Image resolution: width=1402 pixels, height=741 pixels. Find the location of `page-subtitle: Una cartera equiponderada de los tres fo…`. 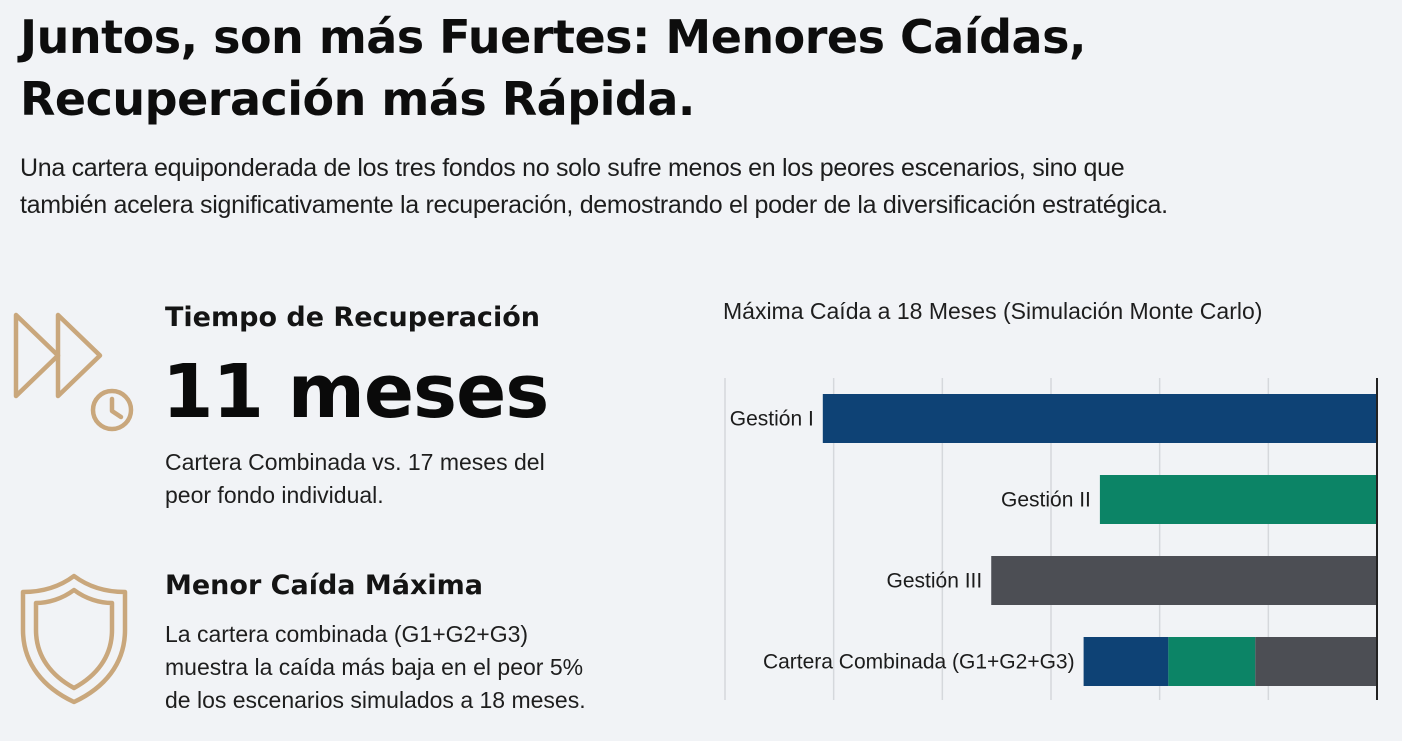

page-subtitle: Una cartera equiponderada de los tres fo… is located at coordinates (707, 187).